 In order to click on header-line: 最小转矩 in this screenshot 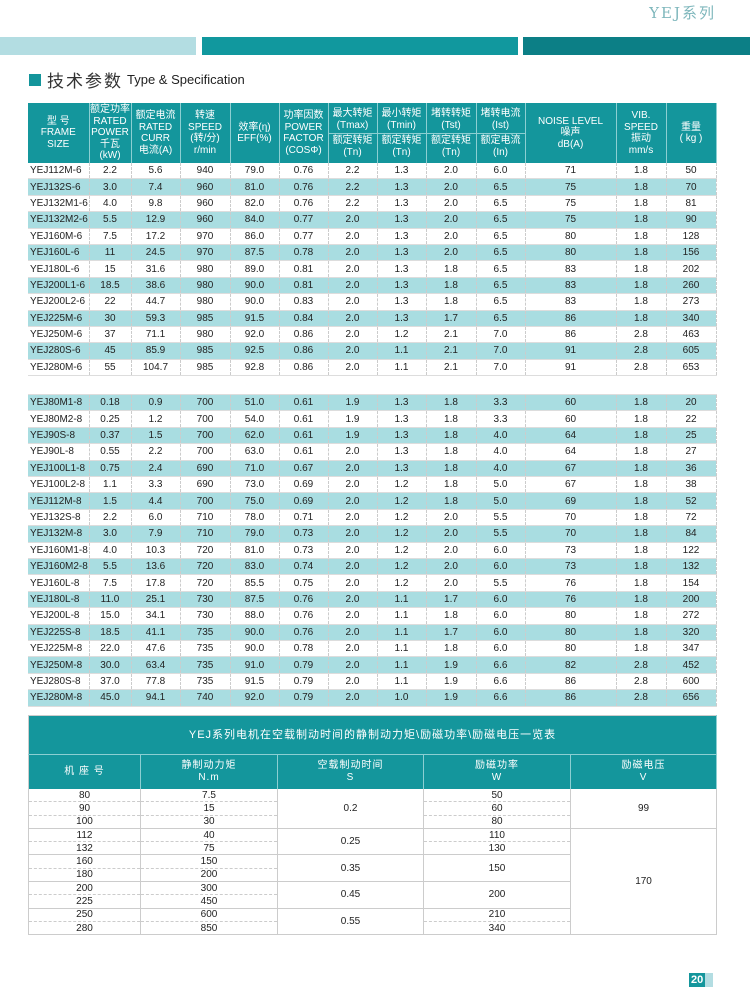, I will do `click(401, 113)`.